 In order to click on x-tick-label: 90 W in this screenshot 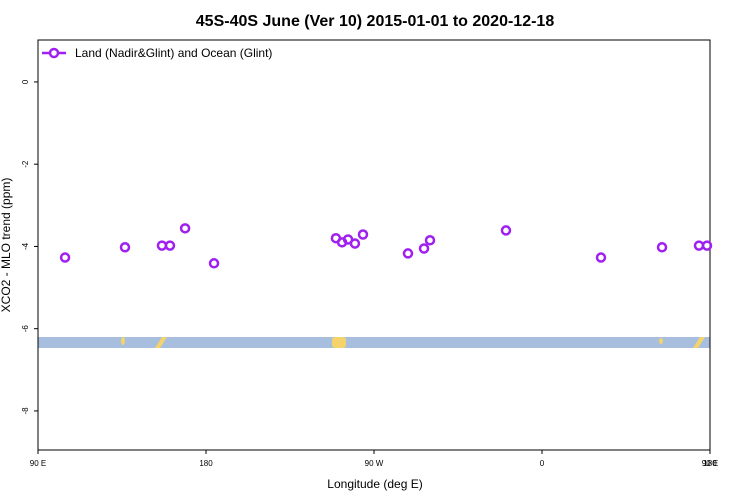, I will do `click(374, 463)`.